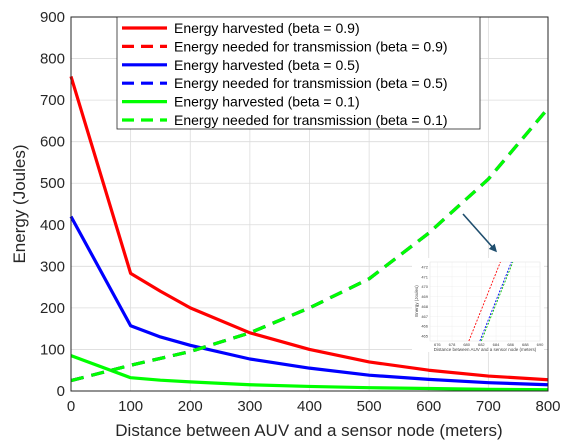  Describe the element at coordinates (52, 204) in the screenshot. I see `y-tick-labels: 0 100 200 300 400 500 600 700 800 900` at that location.